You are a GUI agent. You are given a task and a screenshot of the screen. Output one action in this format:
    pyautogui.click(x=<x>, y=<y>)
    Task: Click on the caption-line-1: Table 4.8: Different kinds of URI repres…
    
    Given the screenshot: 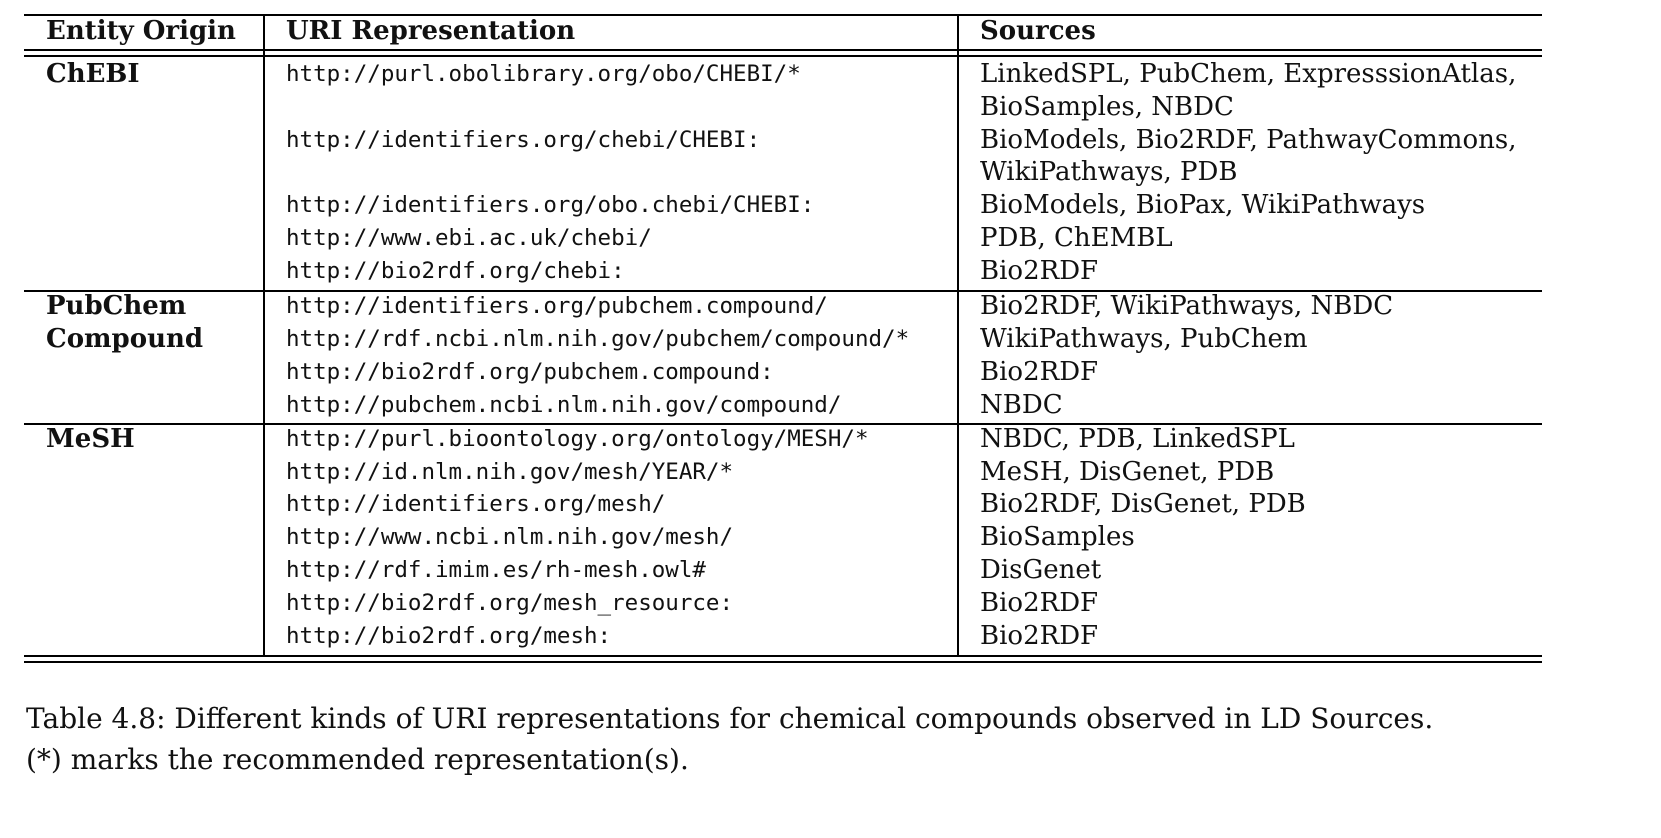 What is the action you would take?
    pyautogui.click(x=730, y=718)
    